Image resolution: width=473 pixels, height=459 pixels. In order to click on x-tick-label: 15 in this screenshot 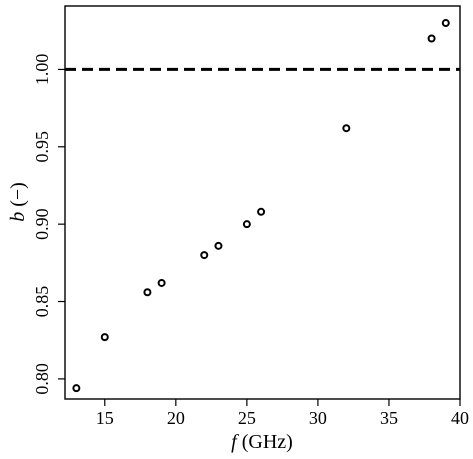, I will do `click(105, 418)`.